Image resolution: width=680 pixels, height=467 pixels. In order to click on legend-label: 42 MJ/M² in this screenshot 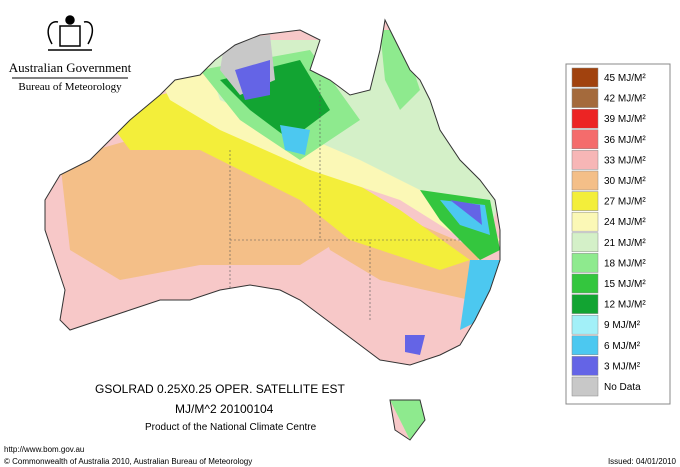, I will do `click(625, 99)`.